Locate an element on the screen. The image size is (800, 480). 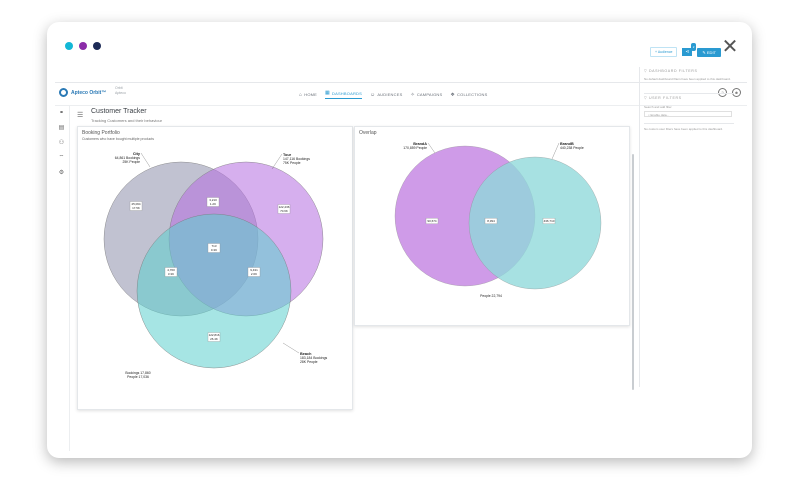
logo: Apteco Orbit™ is located at coordinates (82, 92).